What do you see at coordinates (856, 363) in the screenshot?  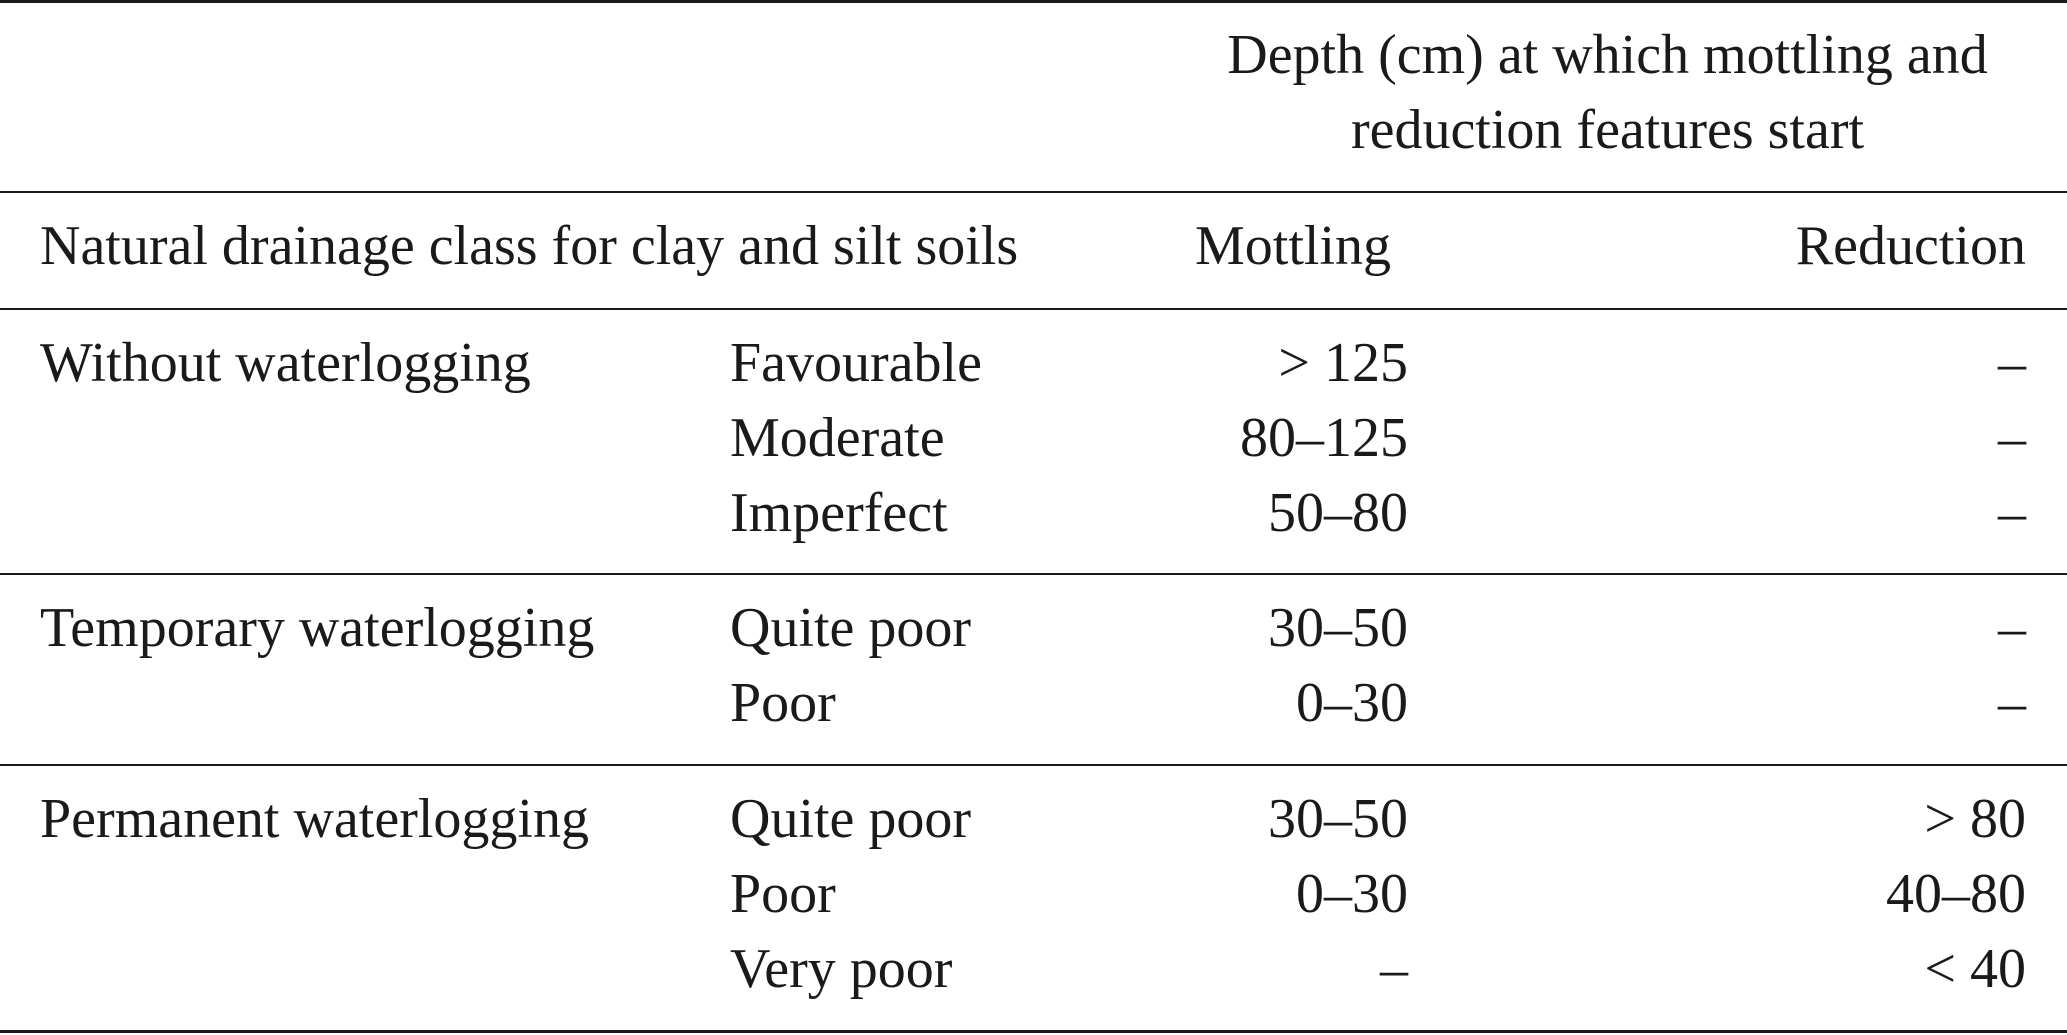 I see `table-row-subclass: Favourable` at bounding box center [856, 363].